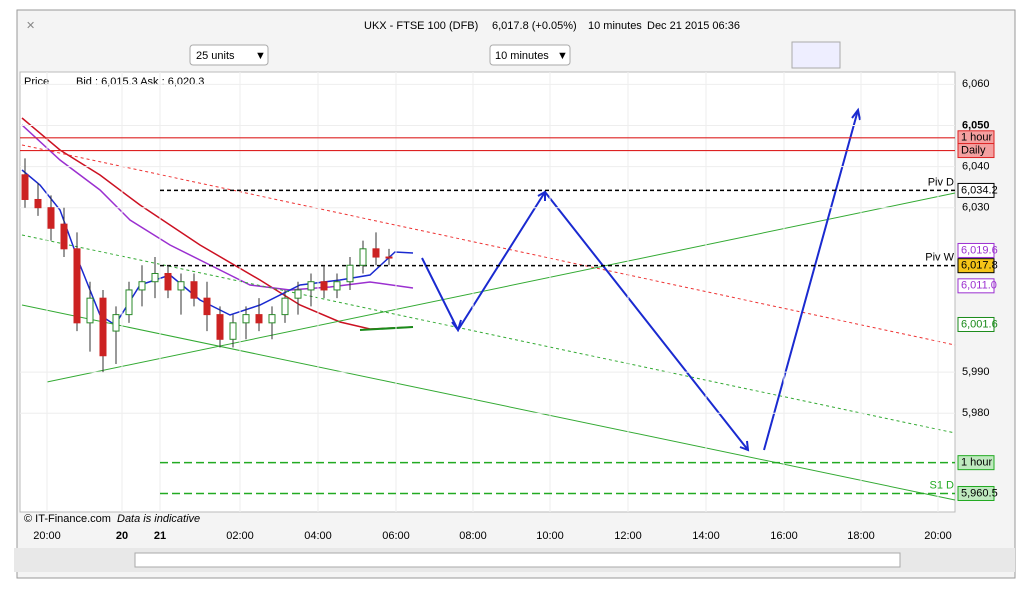 Image resolution: width=1032 pixels, height=604 pixels. Describe the element at coordinates (979, 266) in the screenshot. I see `level-label: 6,017.8` at that location.